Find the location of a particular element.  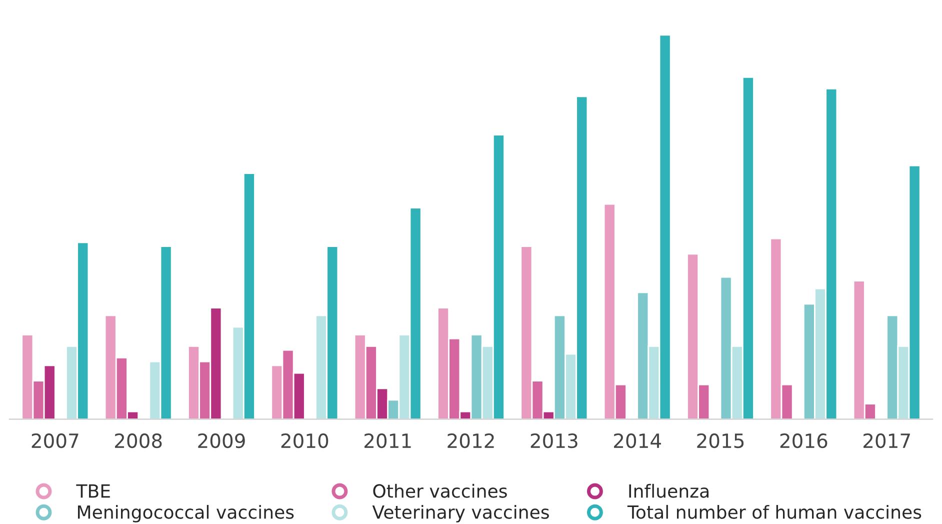

x-tick-label: 2014 is located at coordinates (637, 440).